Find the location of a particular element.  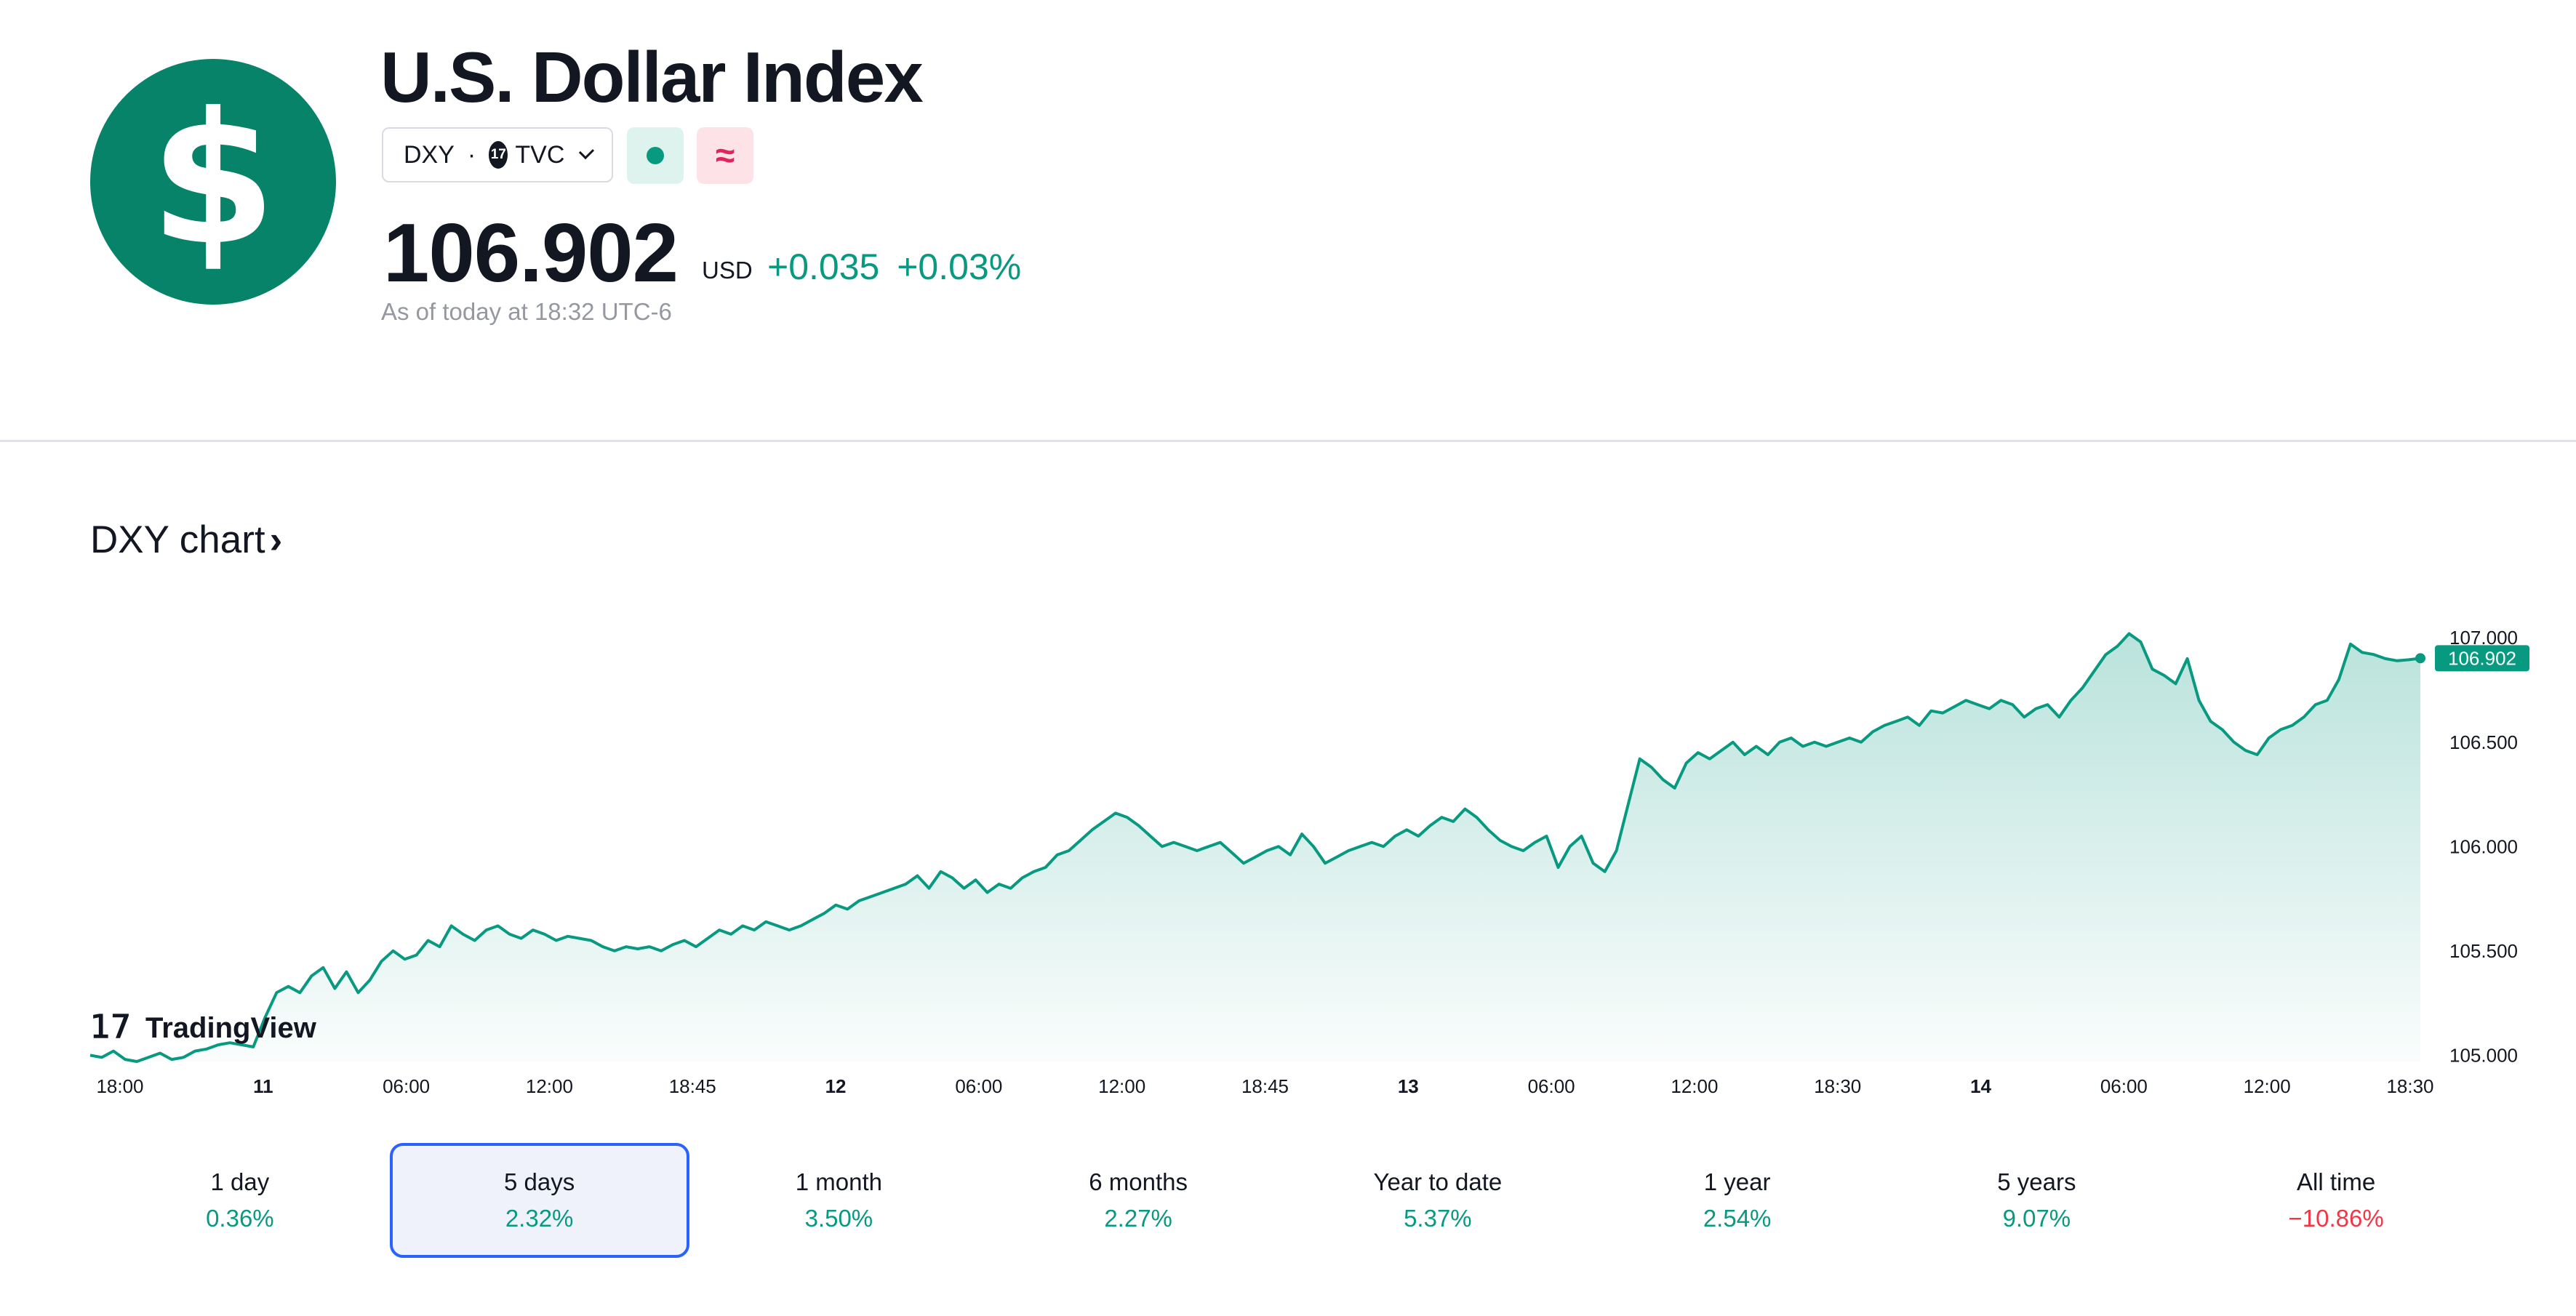

period-label: 5 days is located at coordinates (539, 1181).